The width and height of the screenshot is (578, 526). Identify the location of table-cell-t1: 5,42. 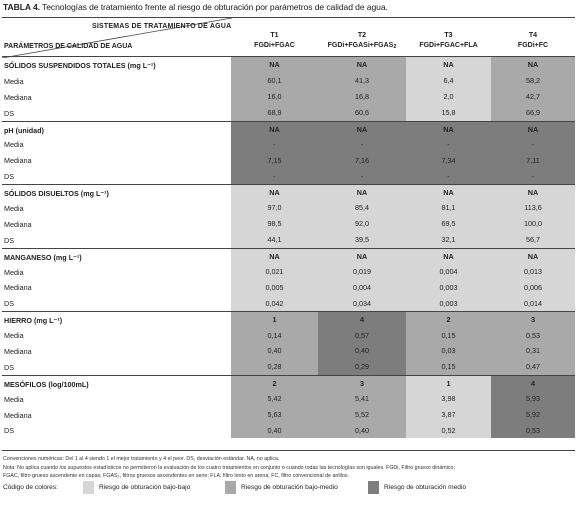
(274, 398).